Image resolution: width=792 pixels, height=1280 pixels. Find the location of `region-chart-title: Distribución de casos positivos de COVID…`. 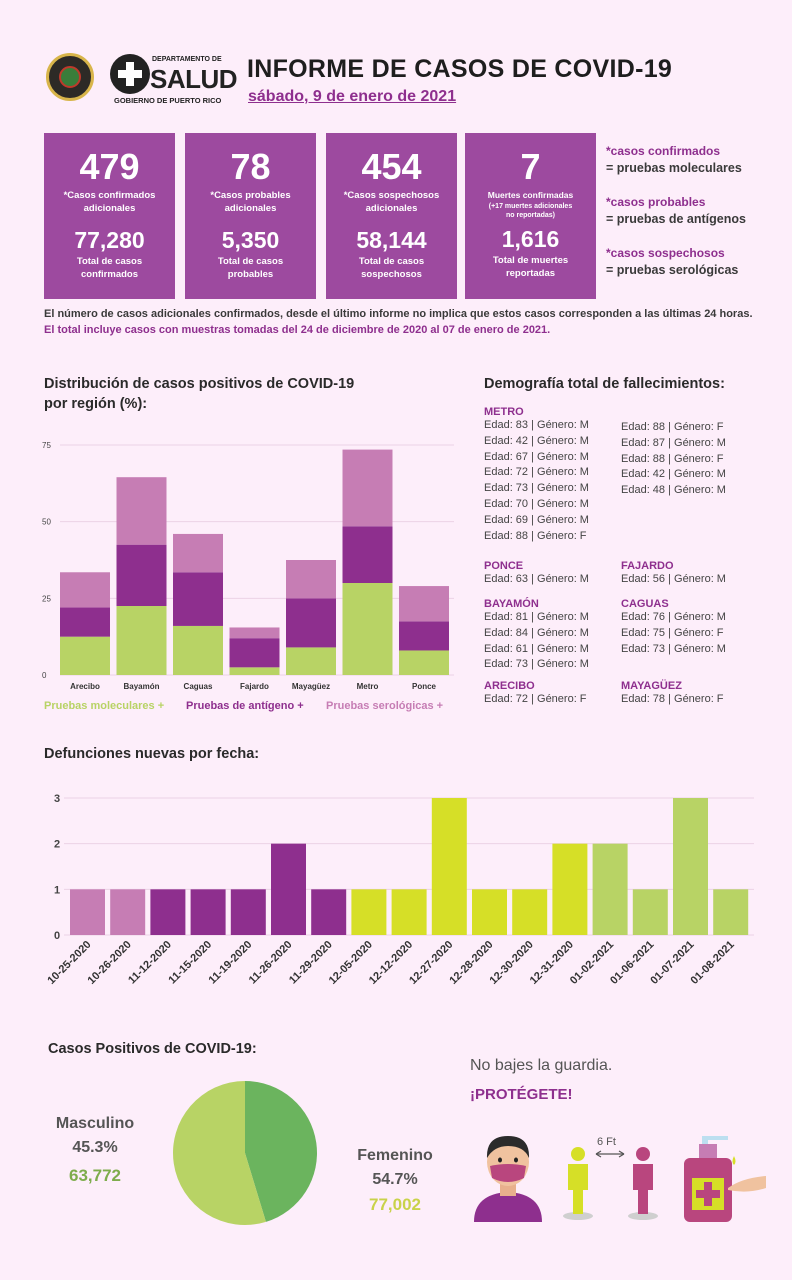

region-chart-title: Distribución de casos positivos de COVID… is located at coordinates (199, 394).